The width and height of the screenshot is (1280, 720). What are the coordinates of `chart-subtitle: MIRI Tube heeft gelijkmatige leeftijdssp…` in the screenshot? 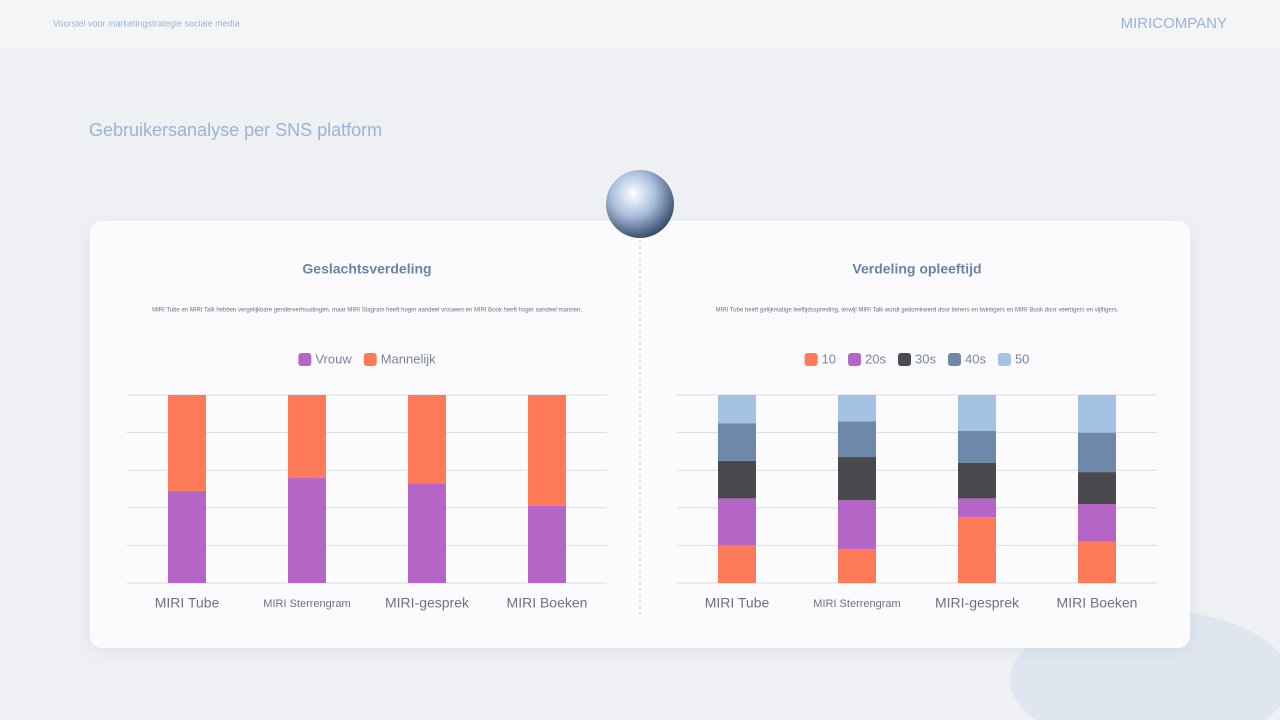 It's located at (917, 311).